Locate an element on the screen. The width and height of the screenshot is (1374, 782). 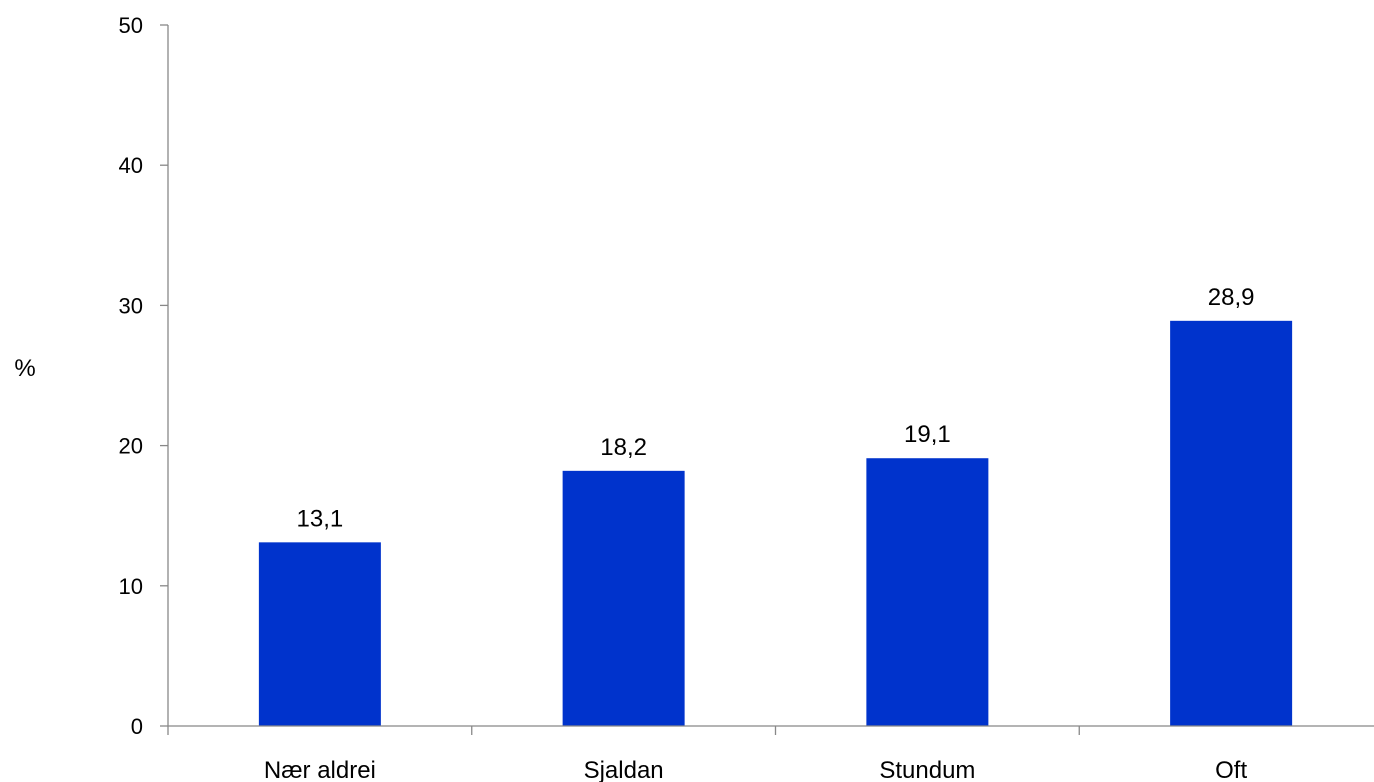
x-tick-label: Oft is located at coordinates (1231, 769).